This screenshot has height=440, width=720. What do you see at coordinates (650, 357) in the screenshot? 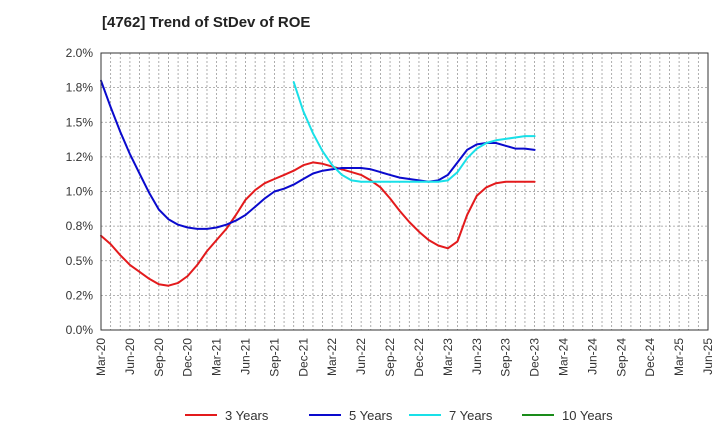
I see `x-tick-label: Dec-24` at bounding box center [650, 357].